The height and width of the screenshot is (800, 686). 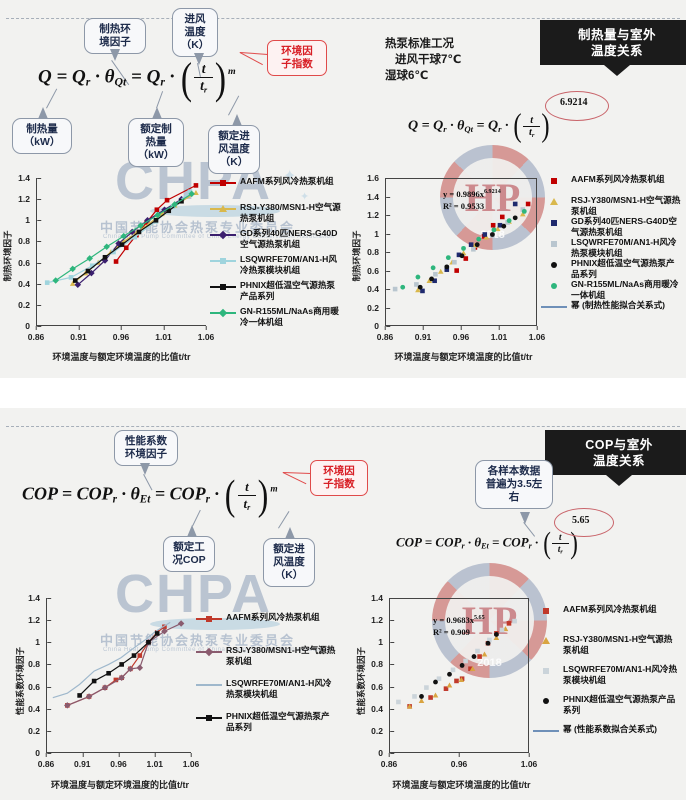 I want to click on callout-rated-inlet-air-temp: 额定进 风温度 （K）, so click(x=289, y=562).